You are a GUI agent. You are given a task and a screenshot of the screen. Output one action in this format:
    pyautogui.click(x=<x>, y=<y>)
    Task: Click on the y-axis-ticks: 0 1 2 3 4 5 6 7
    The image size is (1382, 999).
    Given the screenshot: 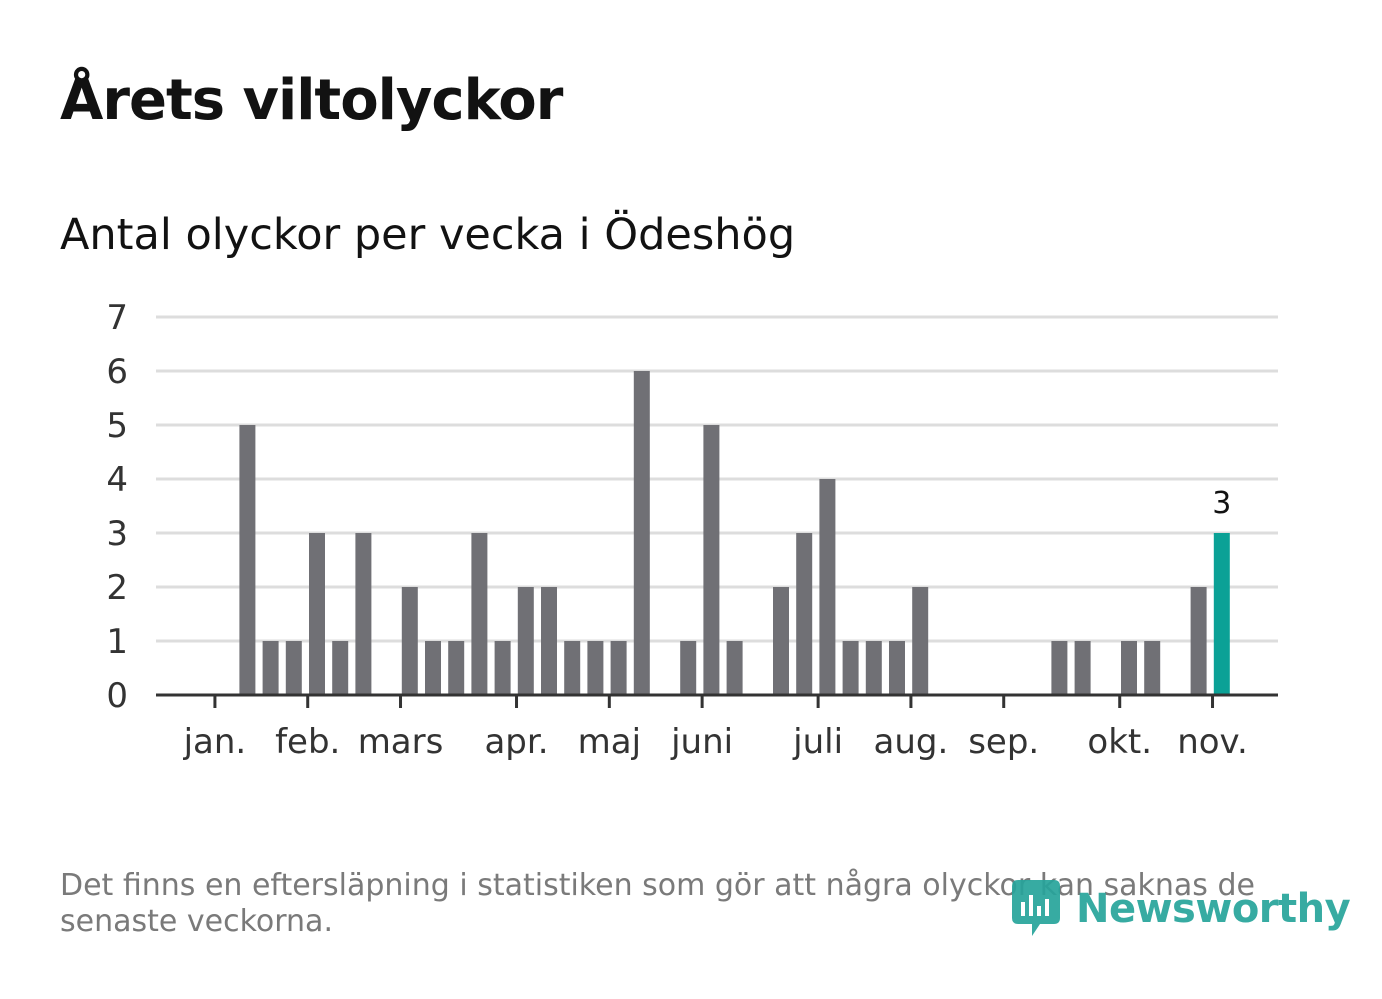 What is the action you would take?
    pyautogui.click(x=117, y=507)
    